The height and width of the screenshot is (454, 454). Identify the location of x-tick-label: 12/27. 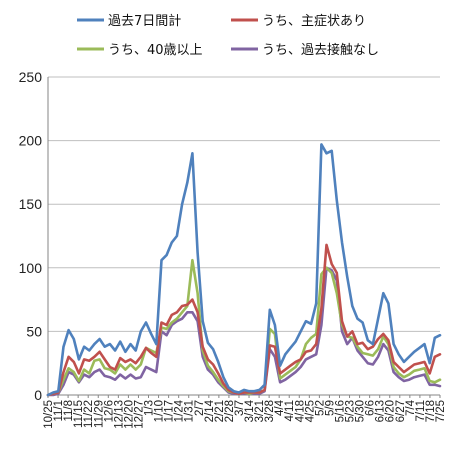
(139, 414).